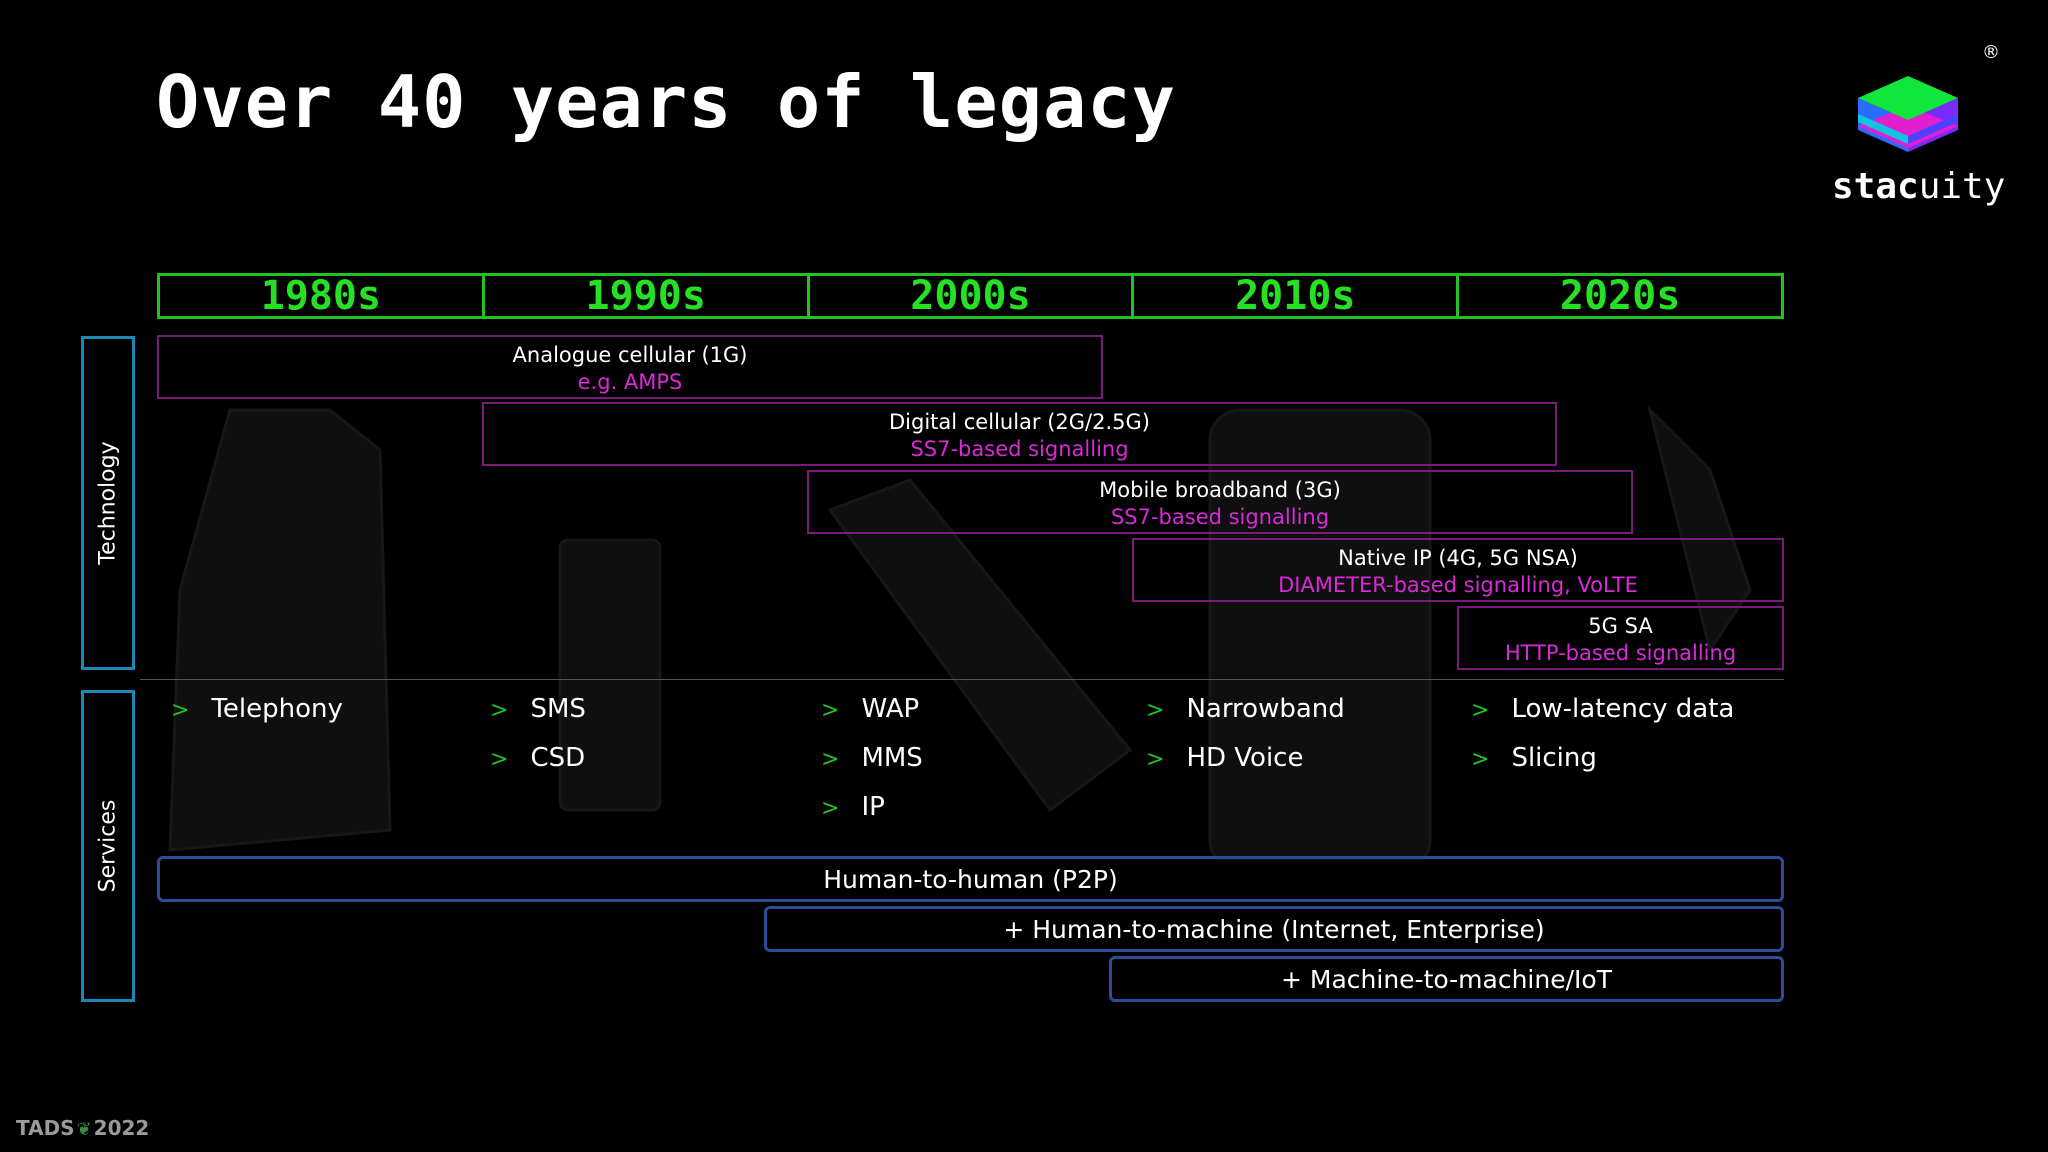 The height and width of the screenshot is (1152, 2048). Describe the element at coordinates (277, 709) in the screenshot. I see `service-label: Telephony` at that location.